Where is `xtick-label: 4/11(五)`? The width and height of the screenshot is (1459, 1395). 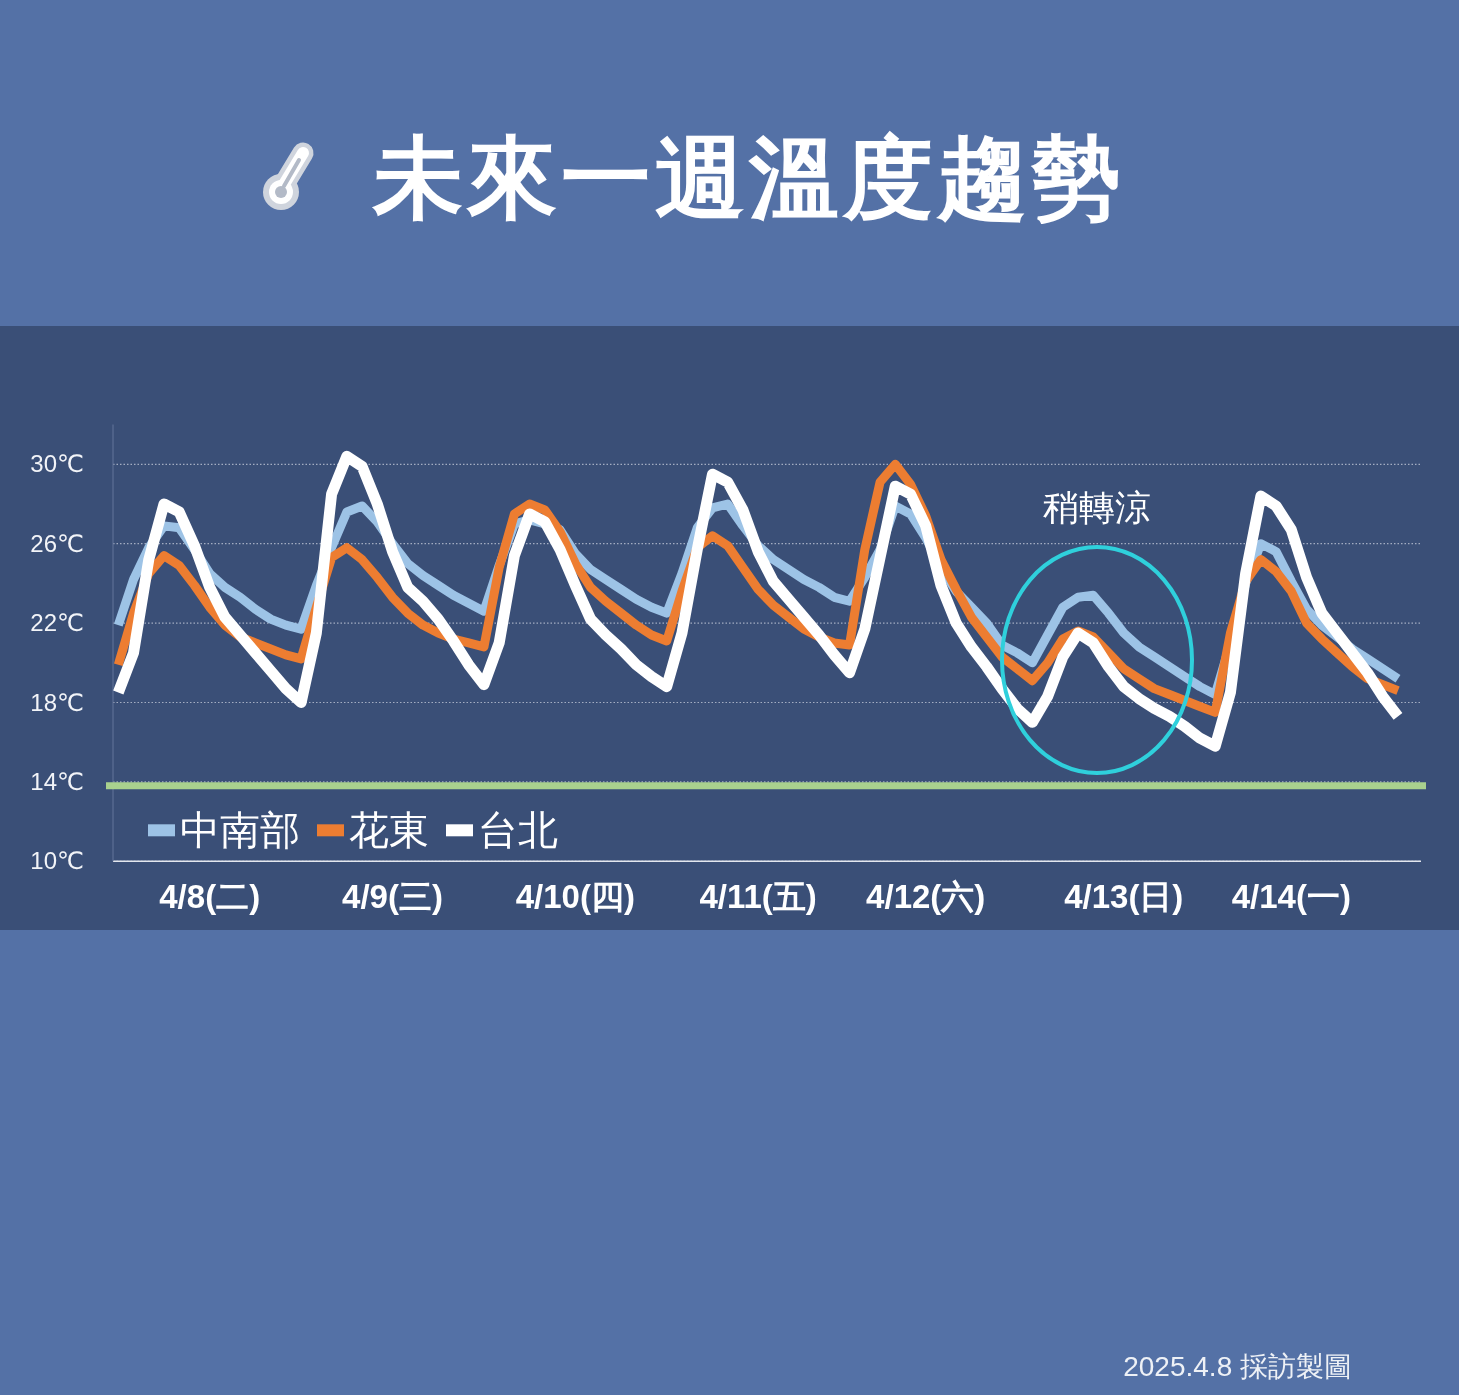 xtick-label: 4/11(五) is located at coordinates (758, 896).